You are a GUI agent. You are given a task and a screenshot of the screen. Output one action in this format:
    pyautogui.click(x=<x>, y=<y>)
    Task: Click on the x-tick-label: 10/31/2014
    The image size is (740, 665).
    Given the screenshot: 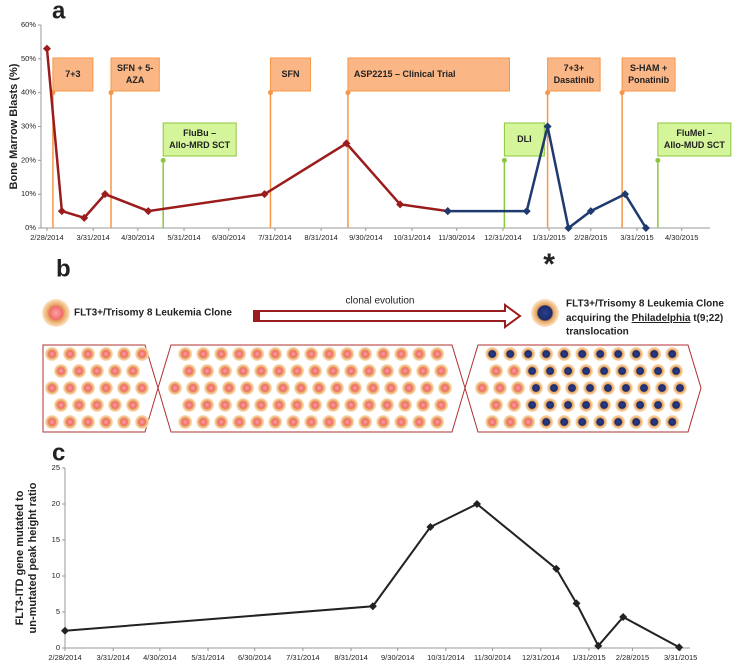 What is the action you would take?
    pyautogui.click(x=412, y=237)
    